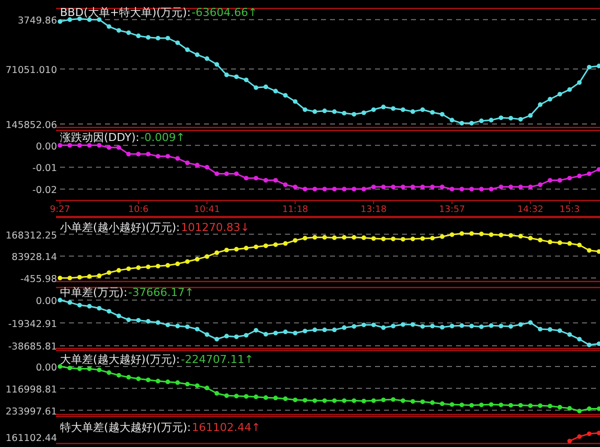 The image size is (600, 447). What do you see at coordinates (163, 137) in the screenshot?
I see `chart-subtitle: -0.009↑` at bounding box center [163, 137].